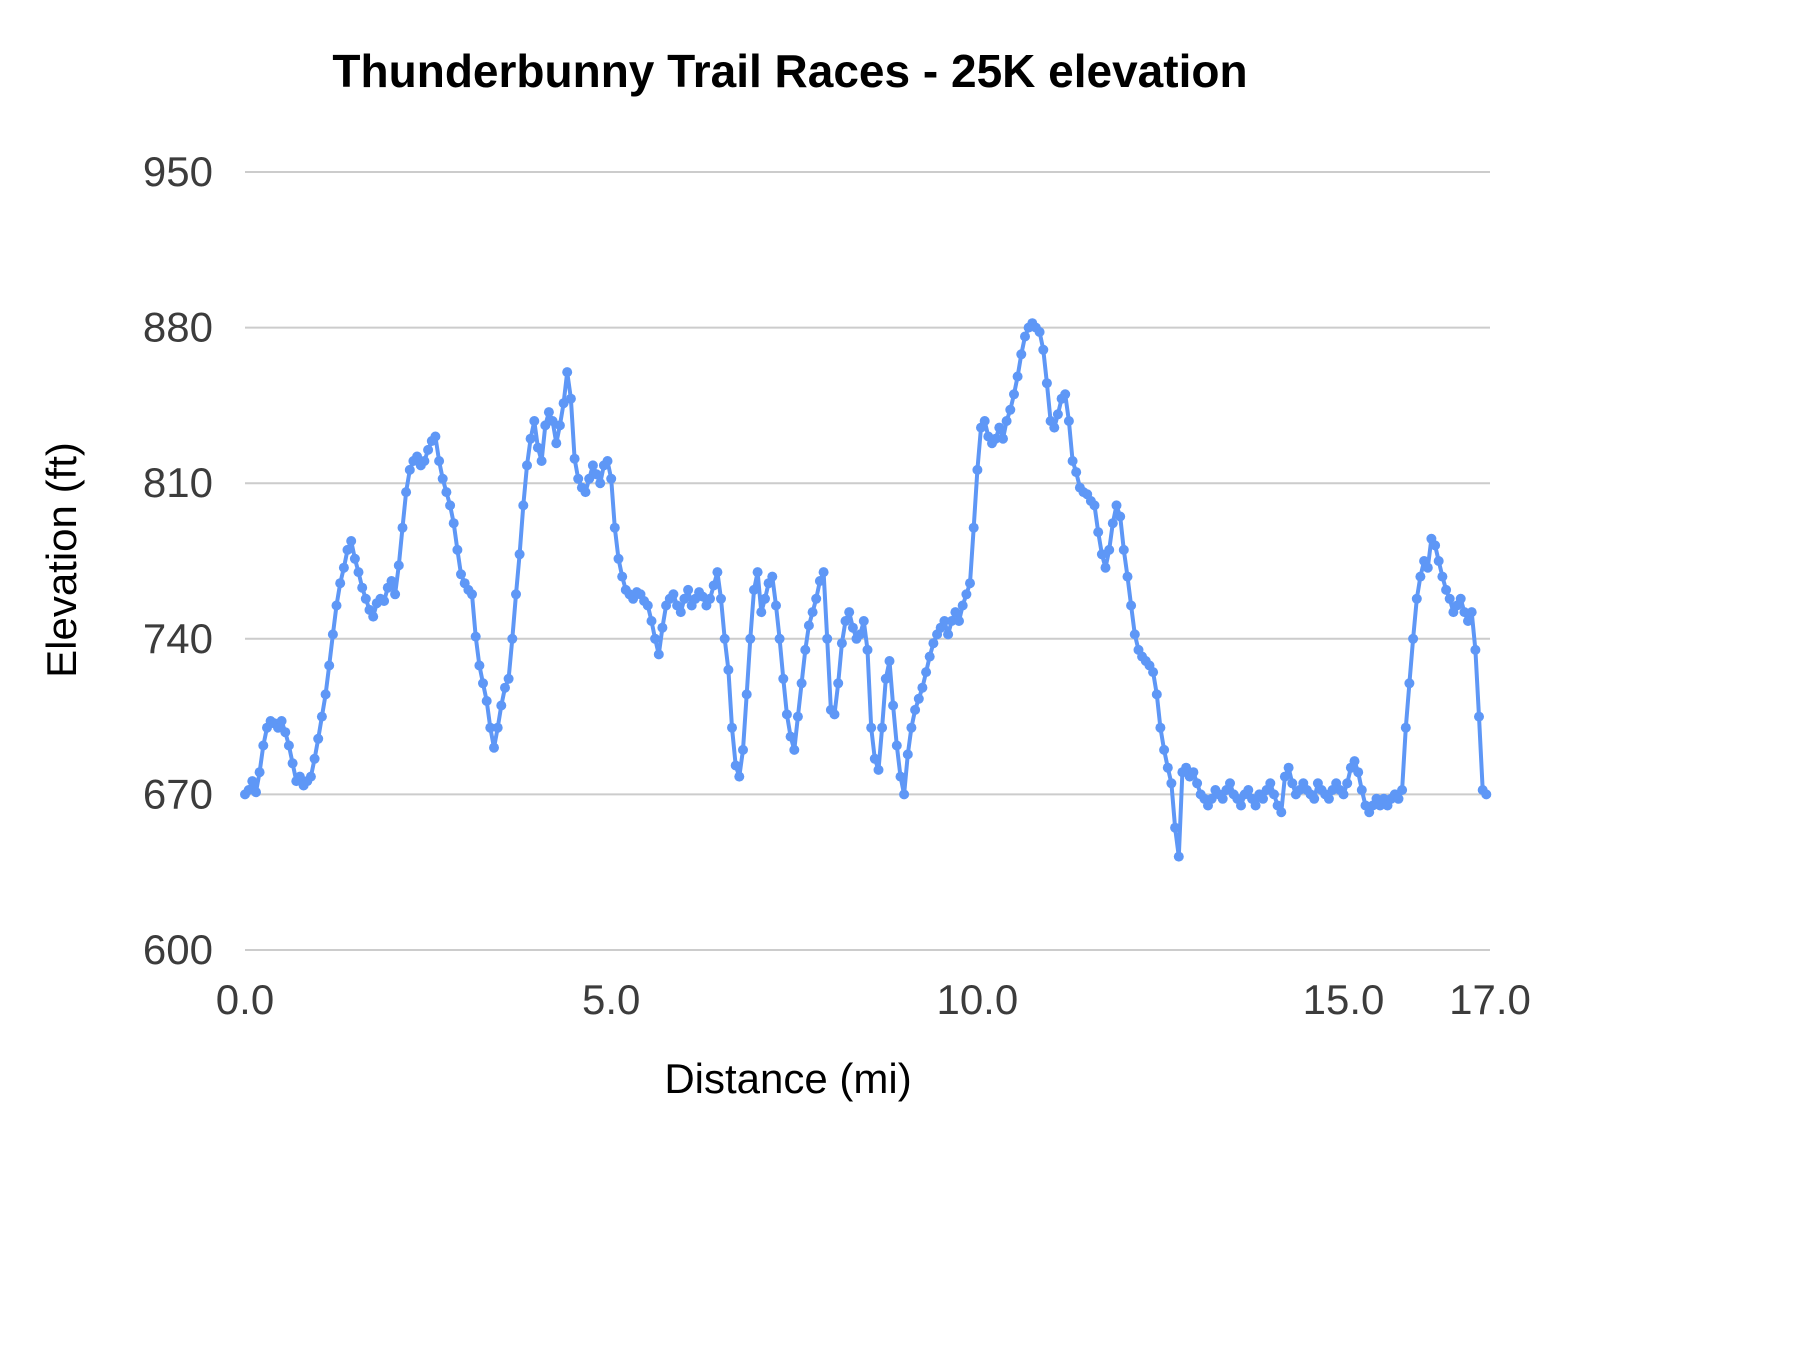 This screenshot has height=1350, width=1800. I want to click on y-tick-label: 880, so click(178, 327).